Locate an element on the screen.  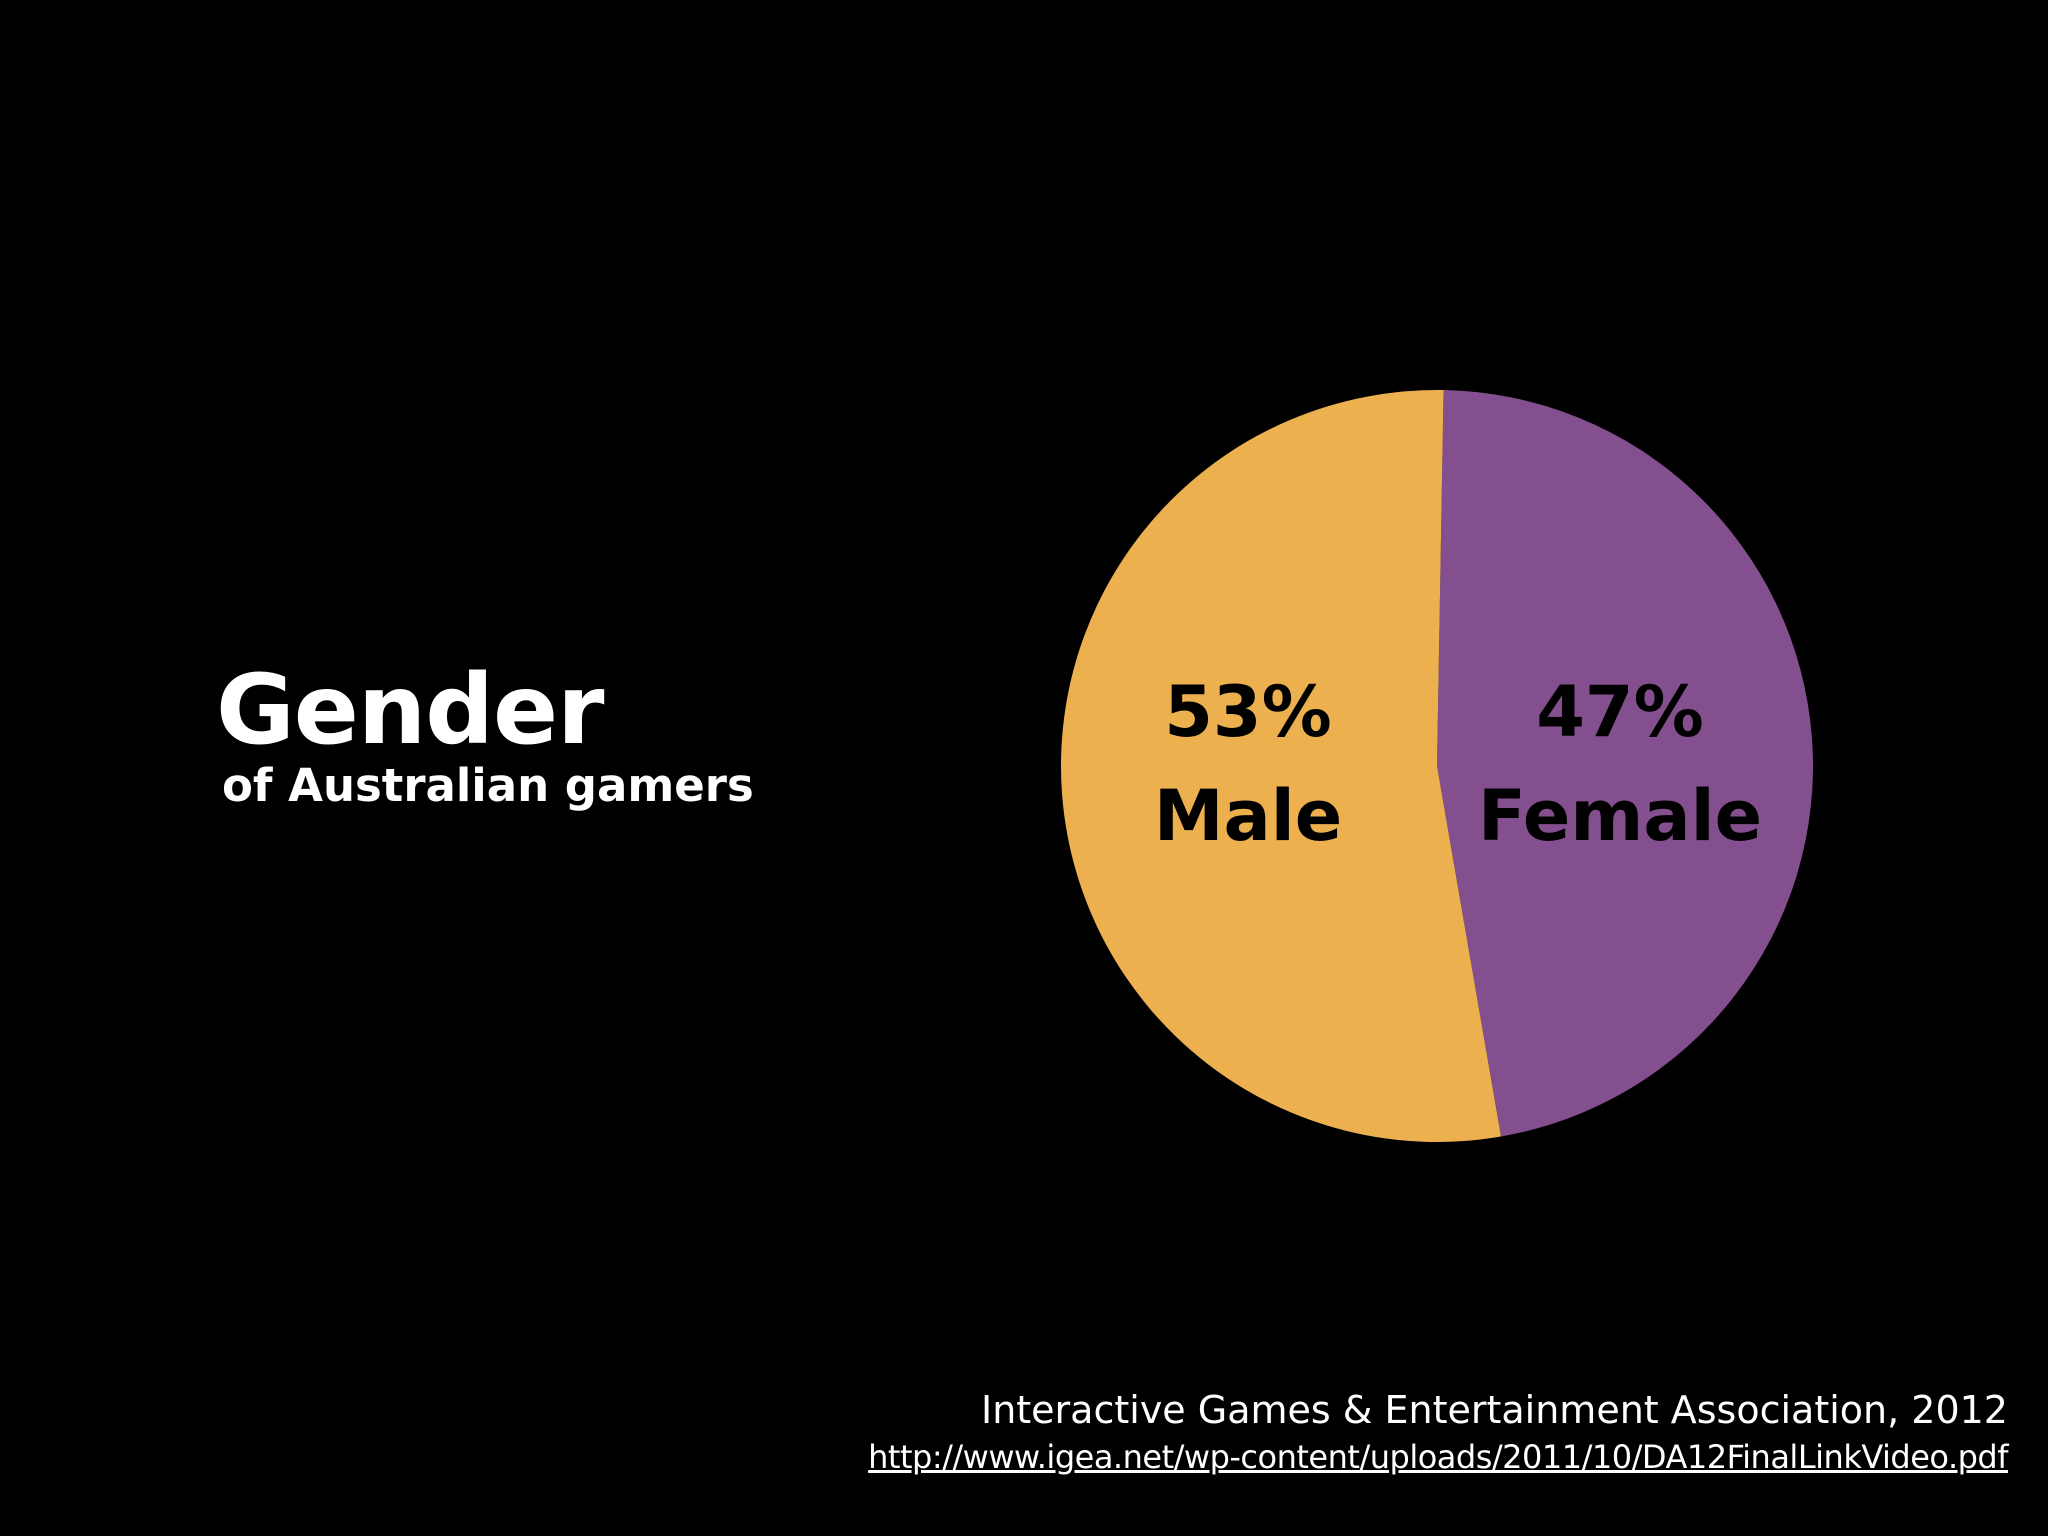
heading: Gender of Australian gamers is located at coordinates (485, 734).